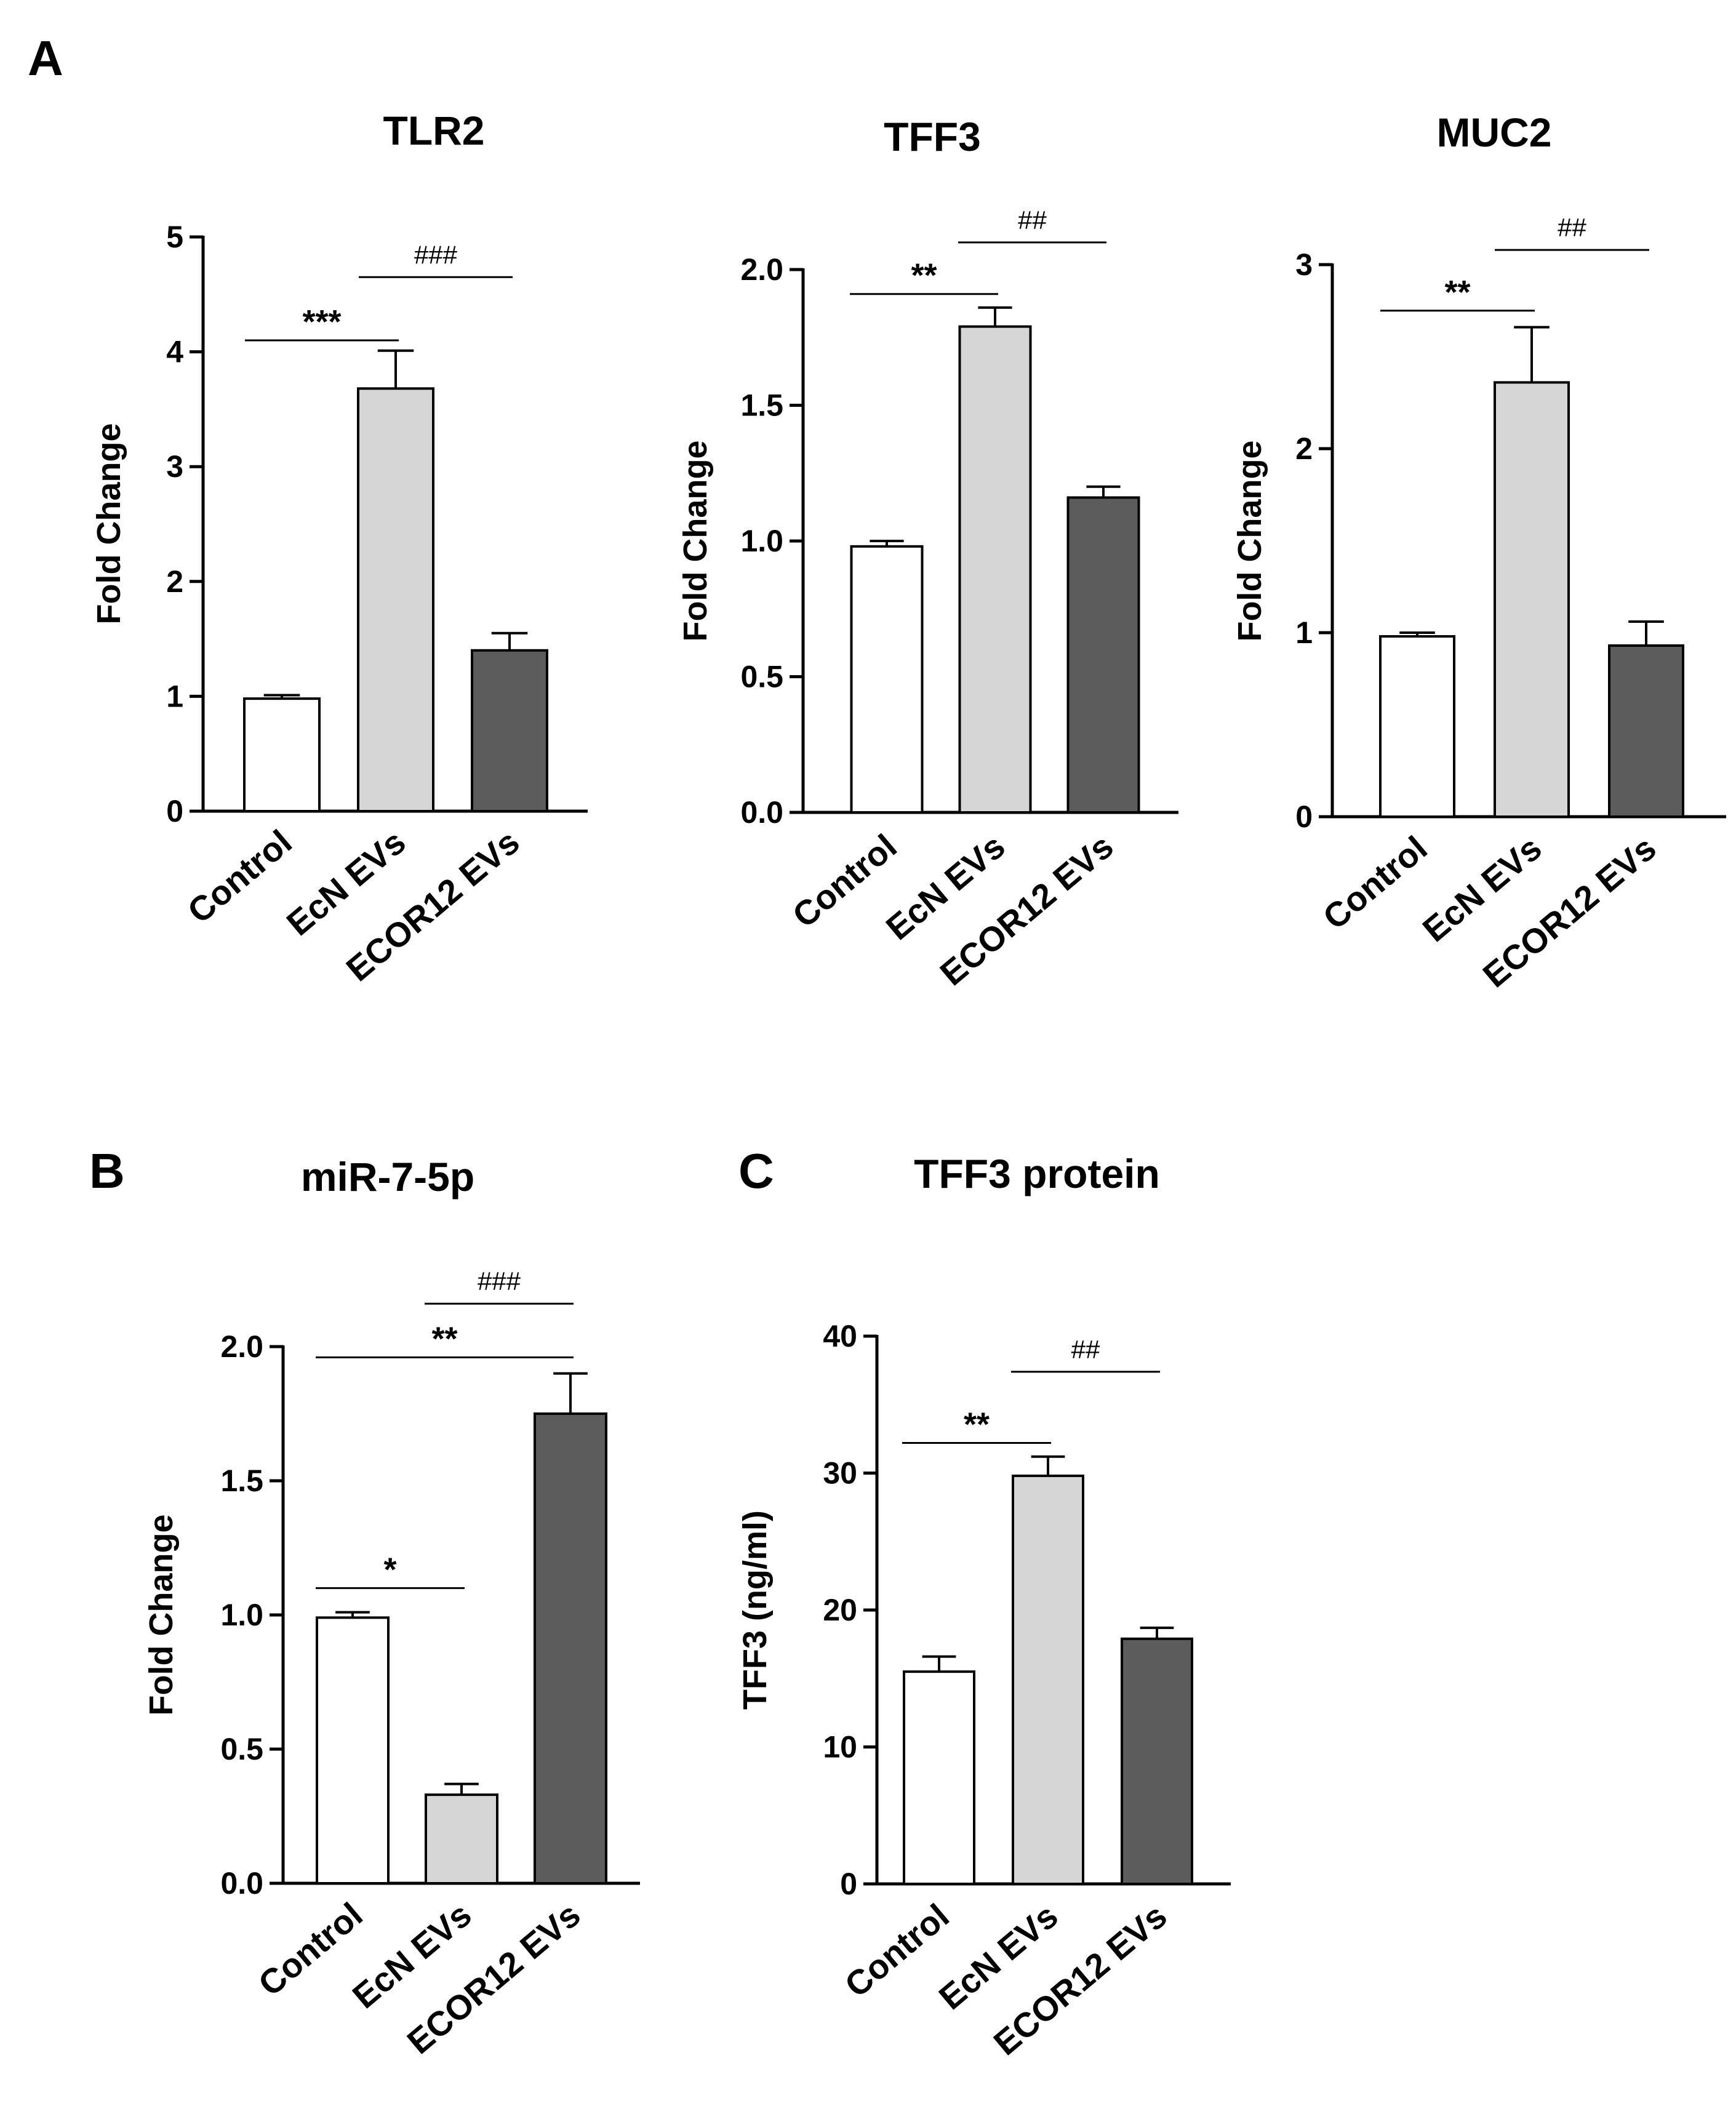 Image resolution: width=1736 pixels, height=2119 pixels. I want to click on chart-title: miR-7-5p, so click(387, 1177).